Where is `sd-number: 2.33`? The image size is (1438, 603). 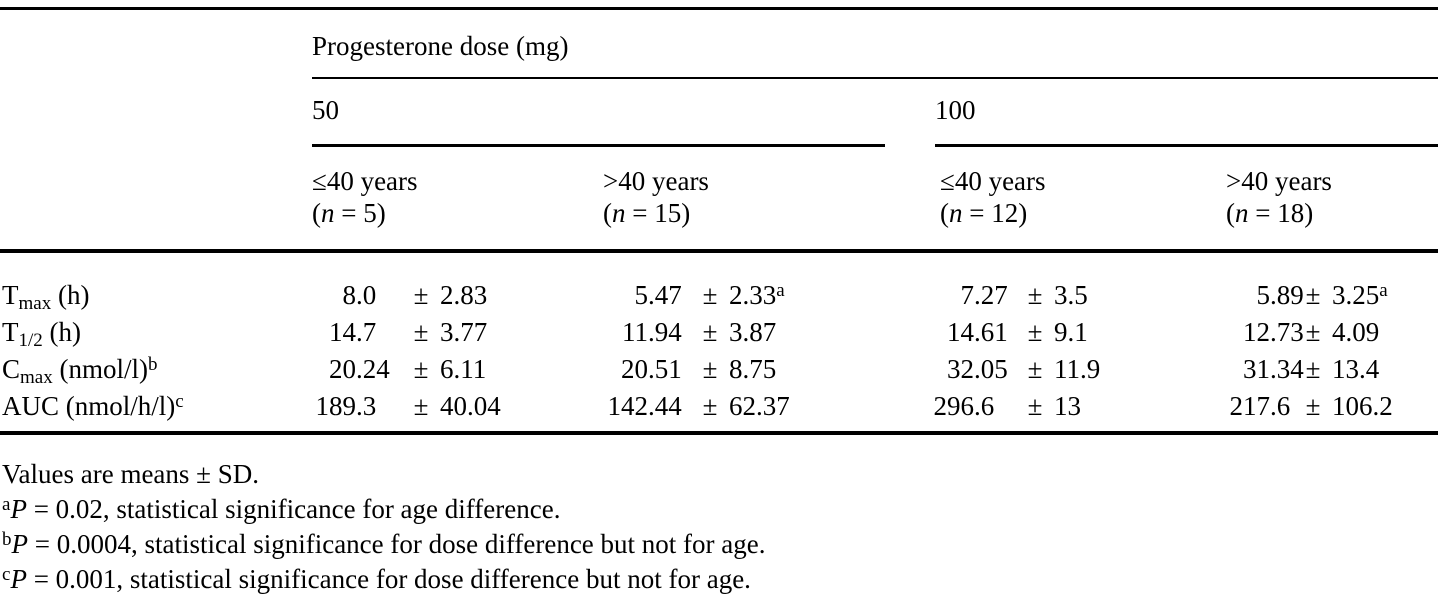
sd-number: 2.33 is located at coordinates (753, 295).